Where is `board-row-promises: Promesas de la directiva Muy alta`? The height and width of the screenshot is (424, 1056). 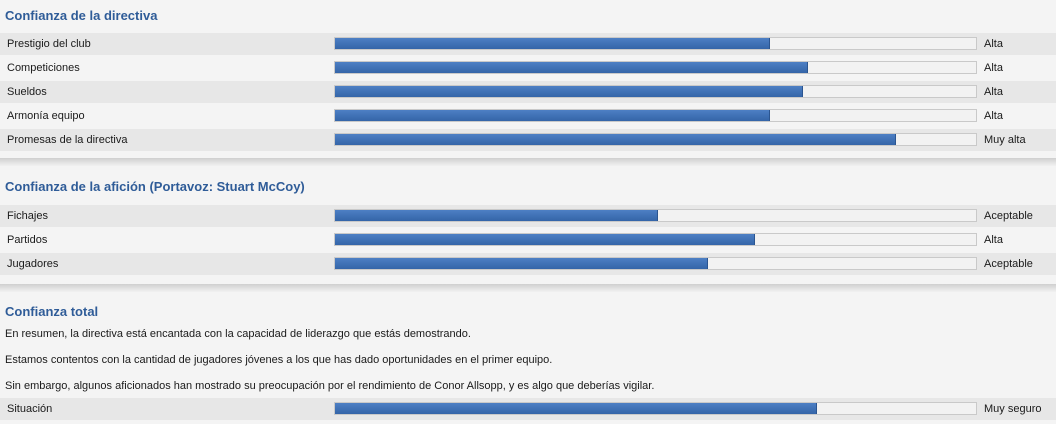
board-row-promises: Promesas de la directiva Muy alta is located at coordinates (528, 140).